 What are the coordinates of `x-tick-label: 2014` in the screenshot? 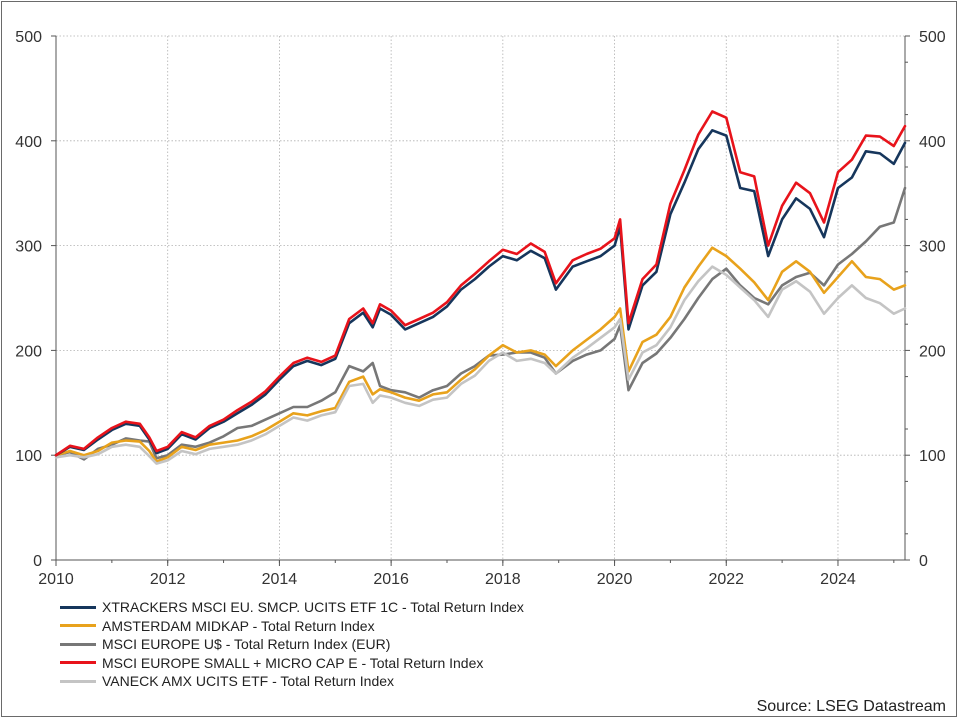 It's located at (280, 579).